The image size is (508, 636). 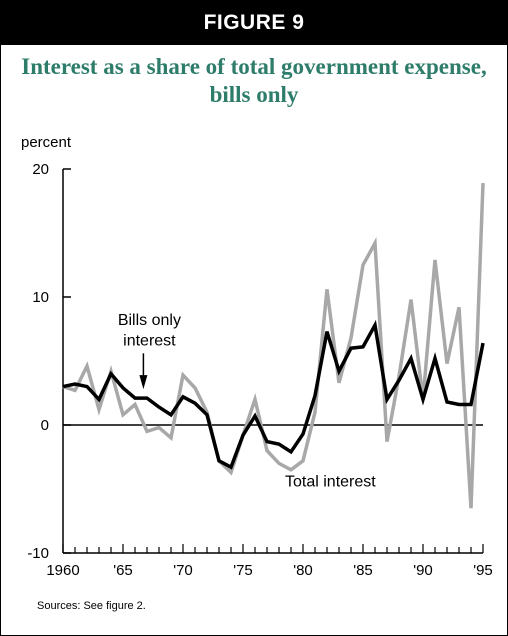 What do you see at coordinates (91, 606) in the screenshot?
I see `source-note: Sources: See figure 2.` at bounding box center [91, 606].